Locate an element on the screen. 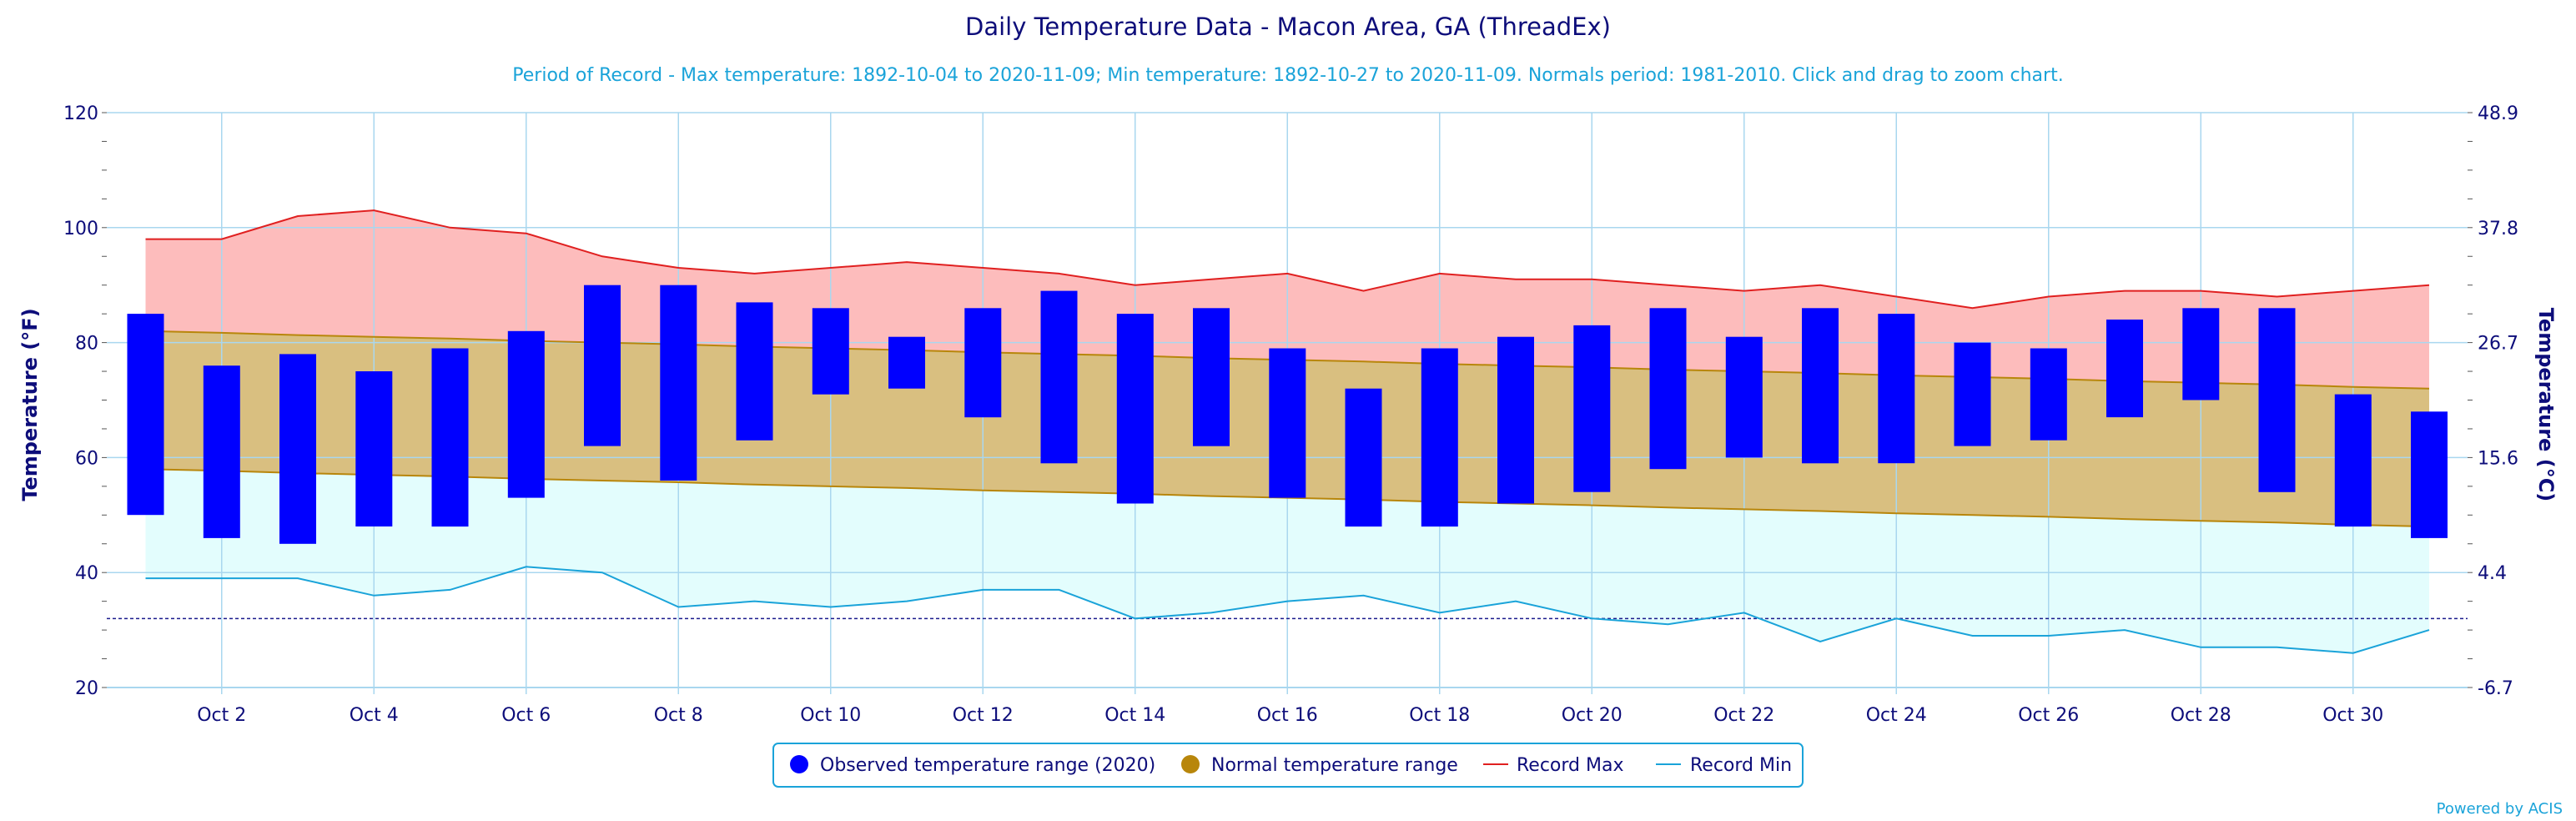 This screenshot has height=821, width=2576. legend-observed-label: Observed temperature range (2020) is located at coordinates (987, 765).